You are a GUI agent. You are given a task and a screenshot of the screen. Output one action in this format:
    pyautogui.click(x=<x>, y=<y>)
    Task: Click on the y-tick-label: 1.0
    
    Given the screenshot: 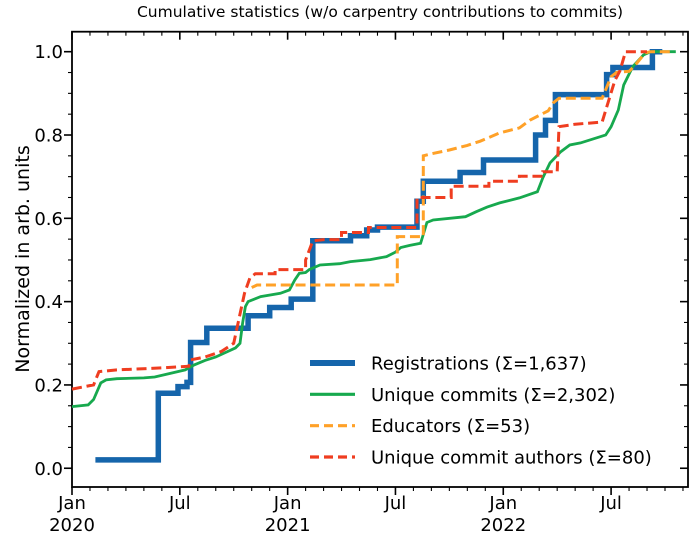 What is the action you would take?
    pyautogui.click(x=48, y=52)
    